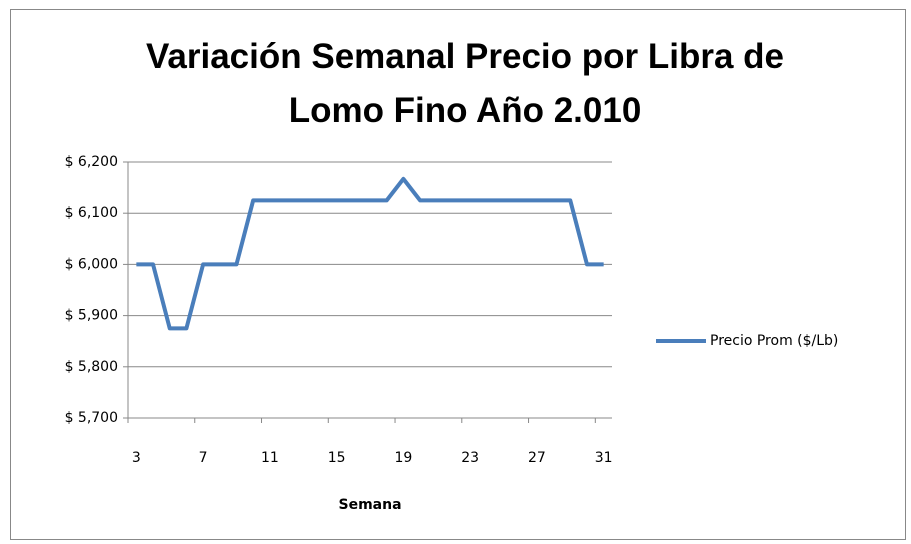 Image resolution: width=911 pixels, height=544 pixels. I want to click on x-tick-label: 31, so click(604, 458).